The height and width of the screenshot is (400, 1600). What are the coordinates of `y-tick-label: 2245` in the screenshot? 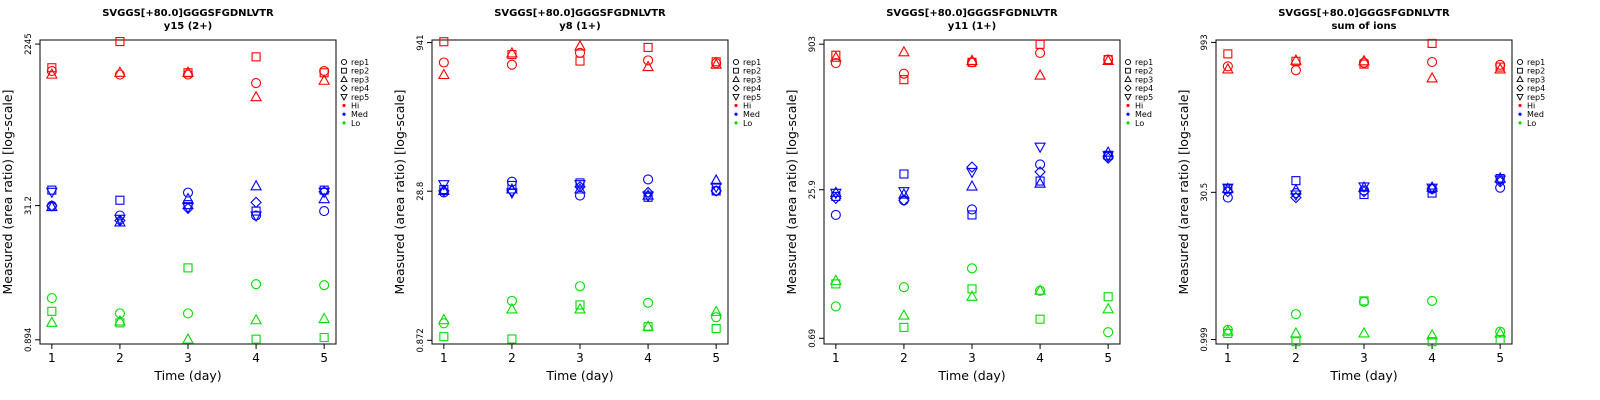 It's located at (29, 44).